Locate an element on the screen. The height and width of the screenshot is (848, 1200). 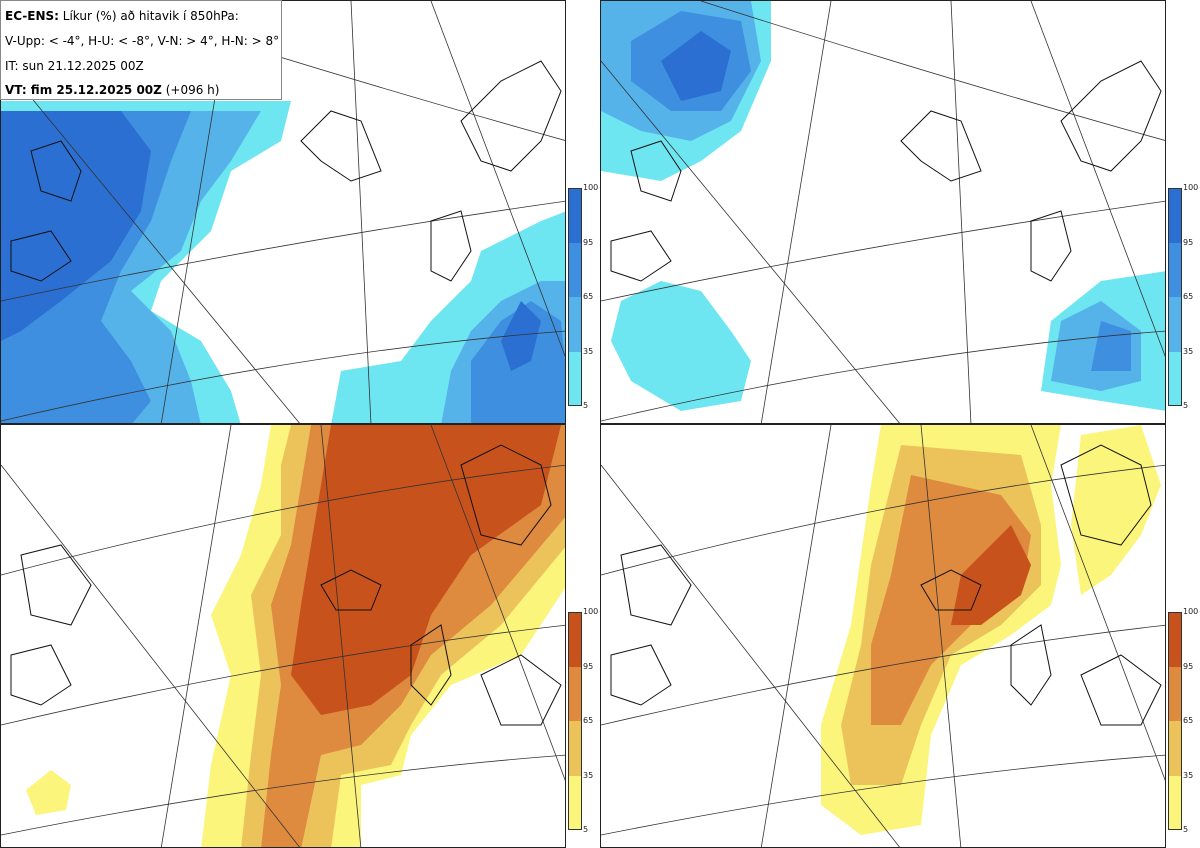
prob-area-5-sw is located at coordinates (681, 346).